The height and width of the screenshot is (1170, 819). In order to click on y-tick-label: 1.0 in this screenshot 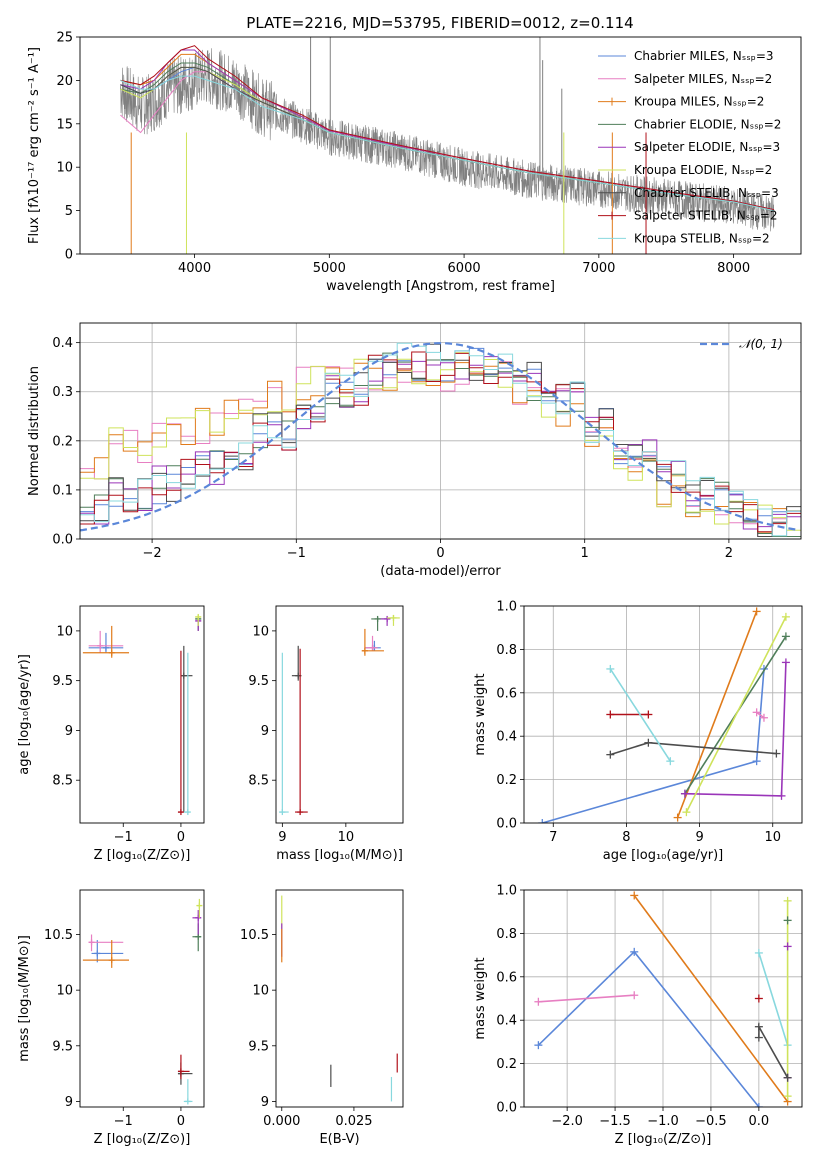, I will do `click(506, 891)`.